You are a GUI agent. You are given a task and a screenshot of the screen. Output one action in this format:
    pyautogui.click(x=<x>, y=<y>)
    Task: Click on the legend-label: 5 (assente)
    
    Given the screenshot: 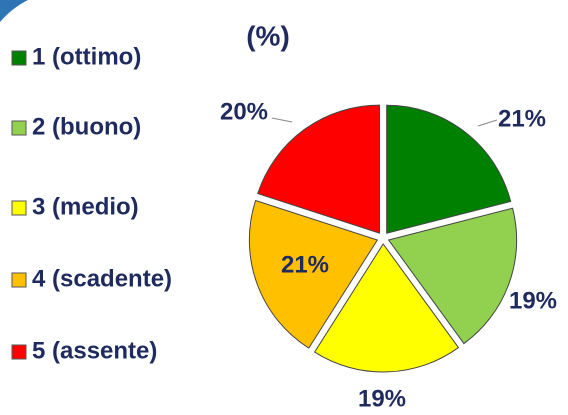 What is the action you would take?
    pyautogui.click(x=94, y=350)
    